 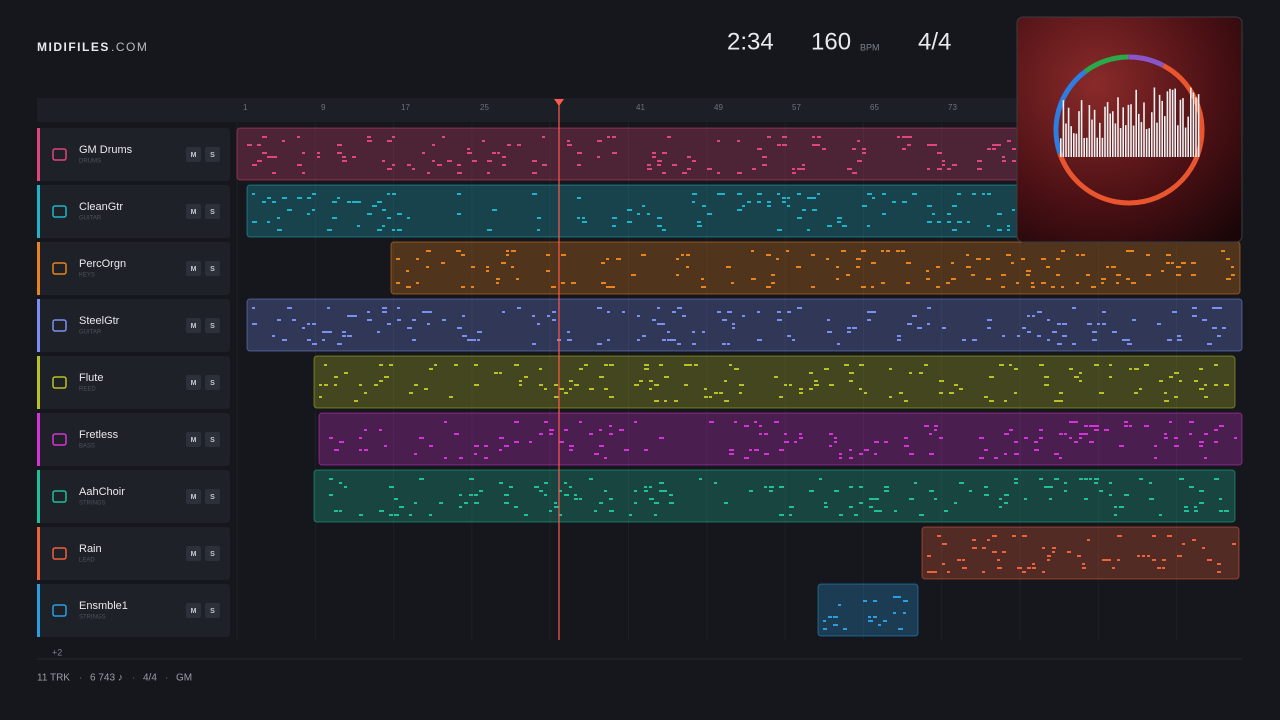 I want to click on track: CleanGtr GUITAR M S, so click(x=133, y=211).